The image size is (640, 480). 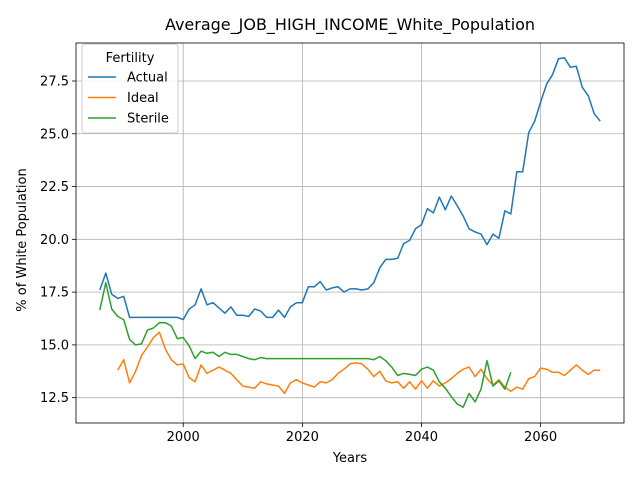 What do you see at coordinates (302, 437) in the screenshot?
I see `x-tick-label: 2020` at bounding box center [302, 437].